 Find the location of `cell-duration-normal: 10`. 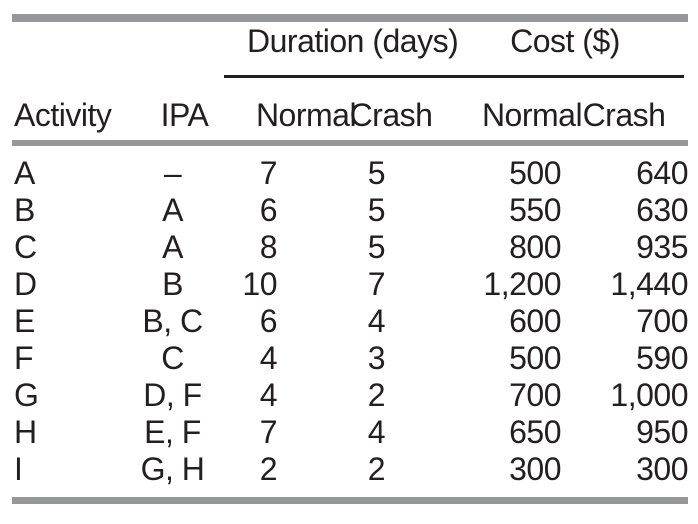

cell-duration-normal: 10 is located at coordinates (259, 284).